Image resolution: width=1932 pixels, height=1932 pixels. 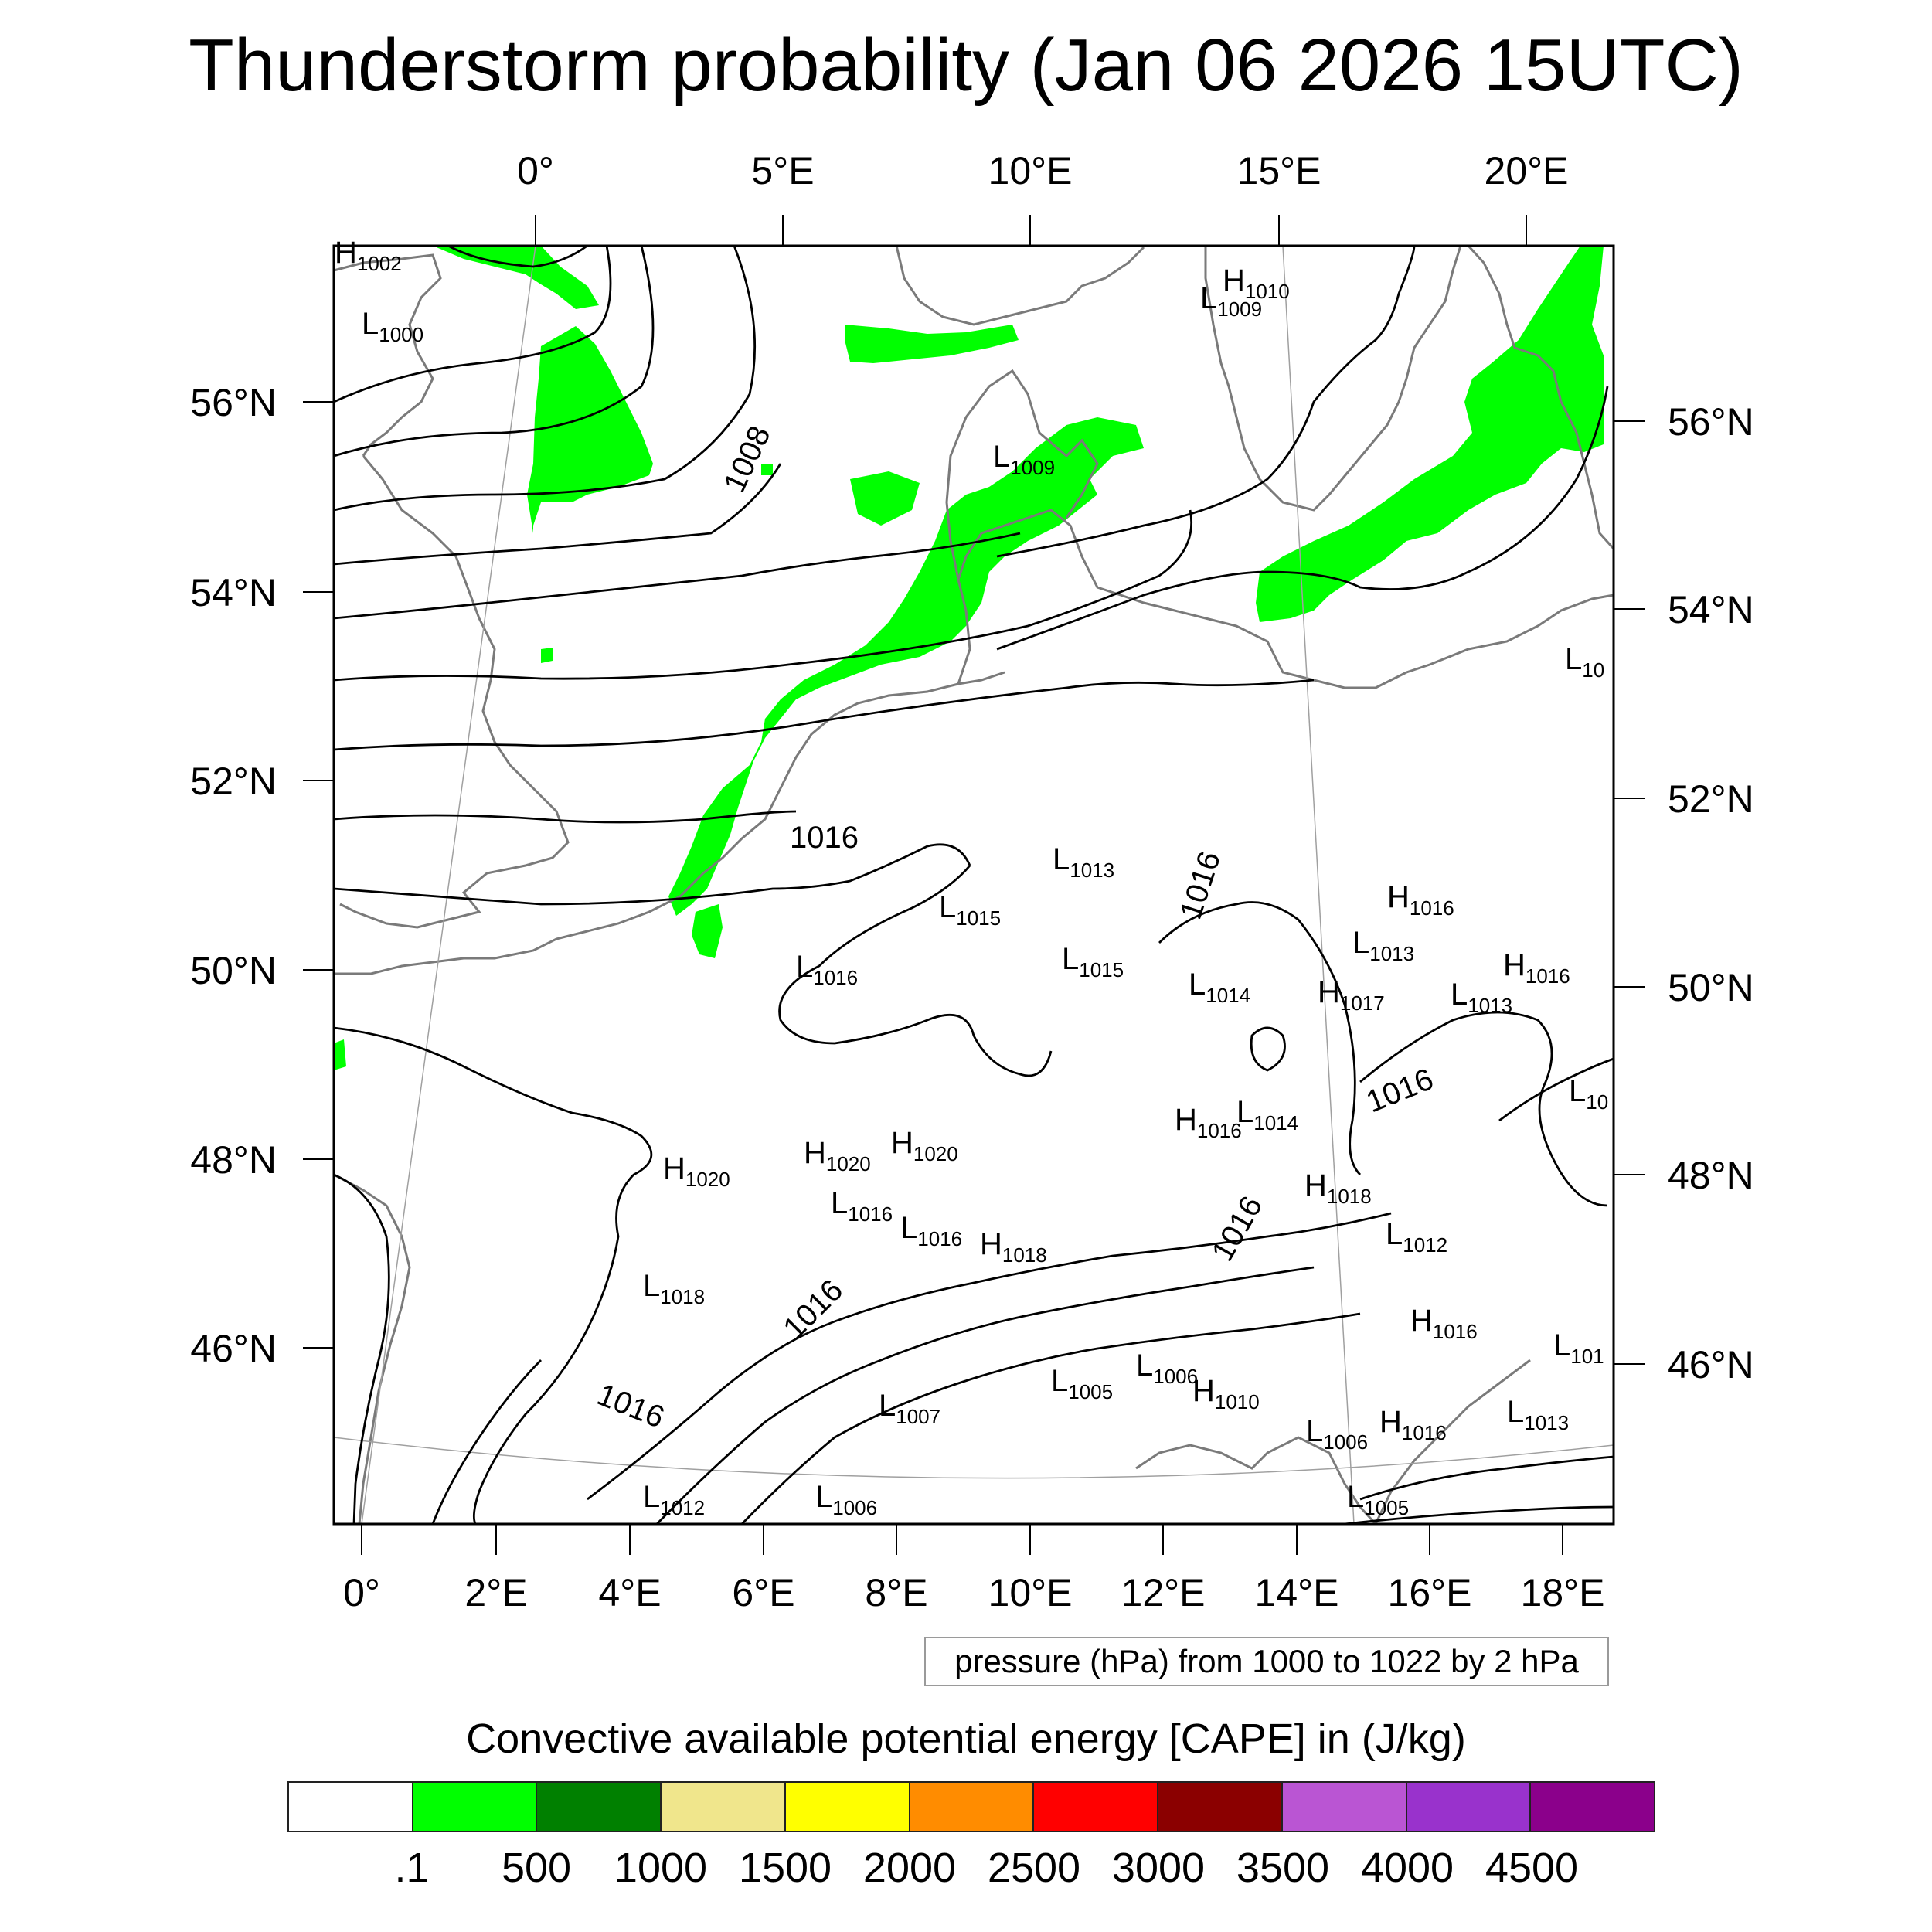 I want to click on isobar-1016-alps-north, so click(x=990, y=1356).